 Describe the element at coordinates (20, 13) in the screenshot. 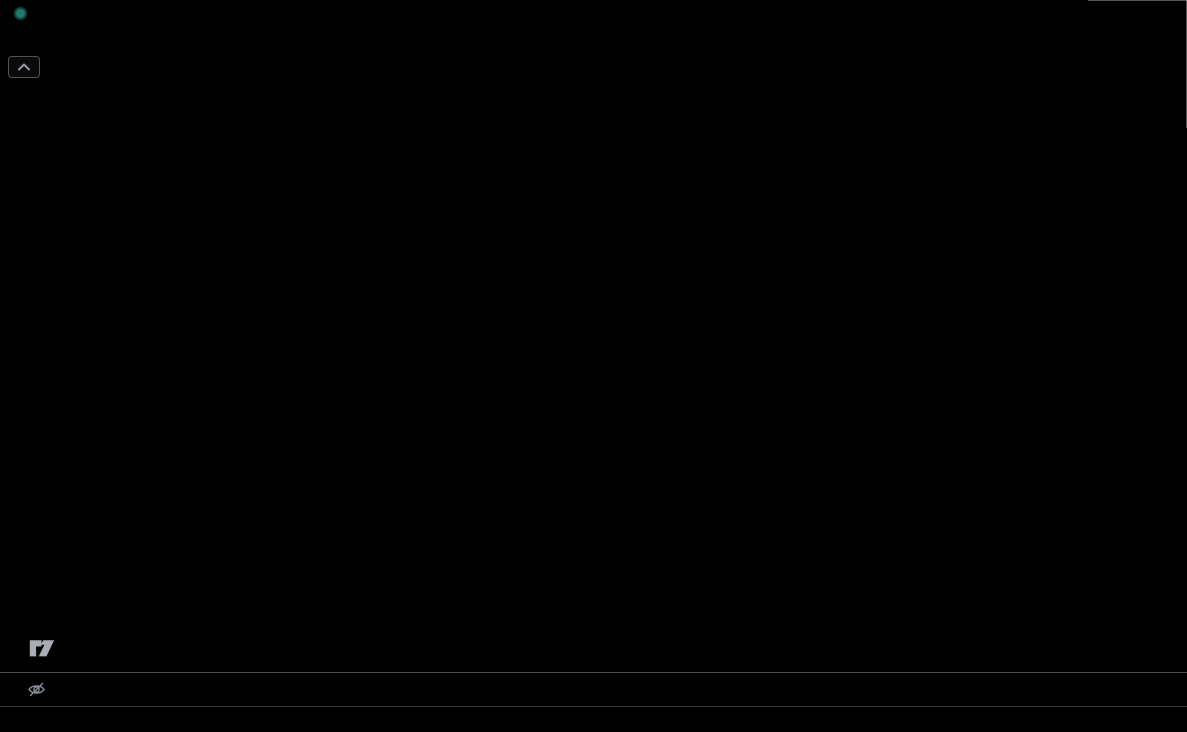

I see `series-marker-icon` at that location.